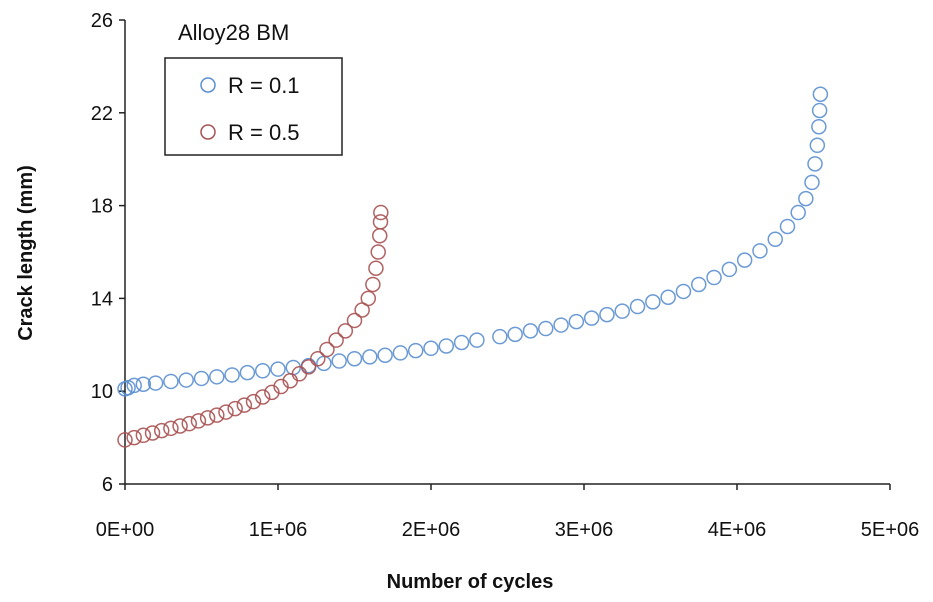 Image resolution: width=933 pixels, height=602 pixels. What do you see at coordinates (737, 530) in the screenshot?
I see `x-tick-label: 4E+06` at bounding box center [737, 530].